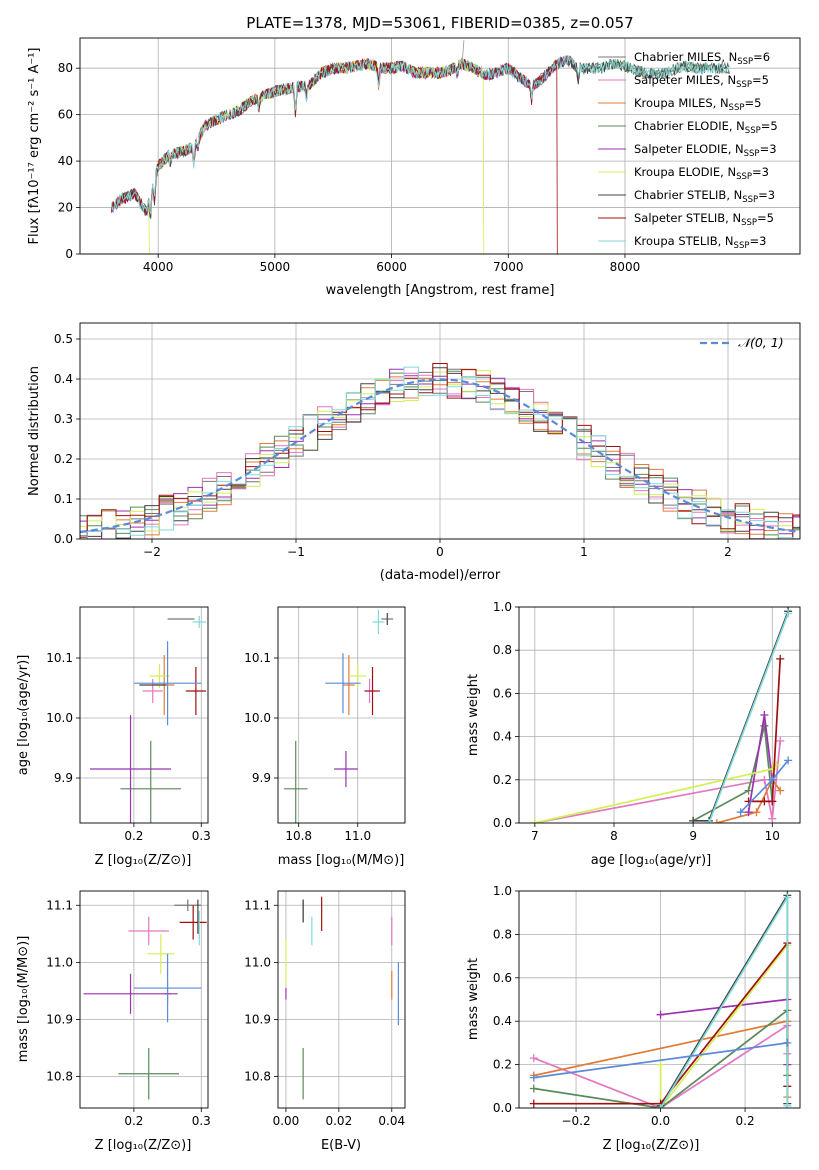 Image resolution: width=819 pixels, height=1170 pixels. Describe the element at coordinates (440, 290) in the screenshot. I see `spectrum-xlabel: wavelength [Angstrom, rest frame]` at that location.